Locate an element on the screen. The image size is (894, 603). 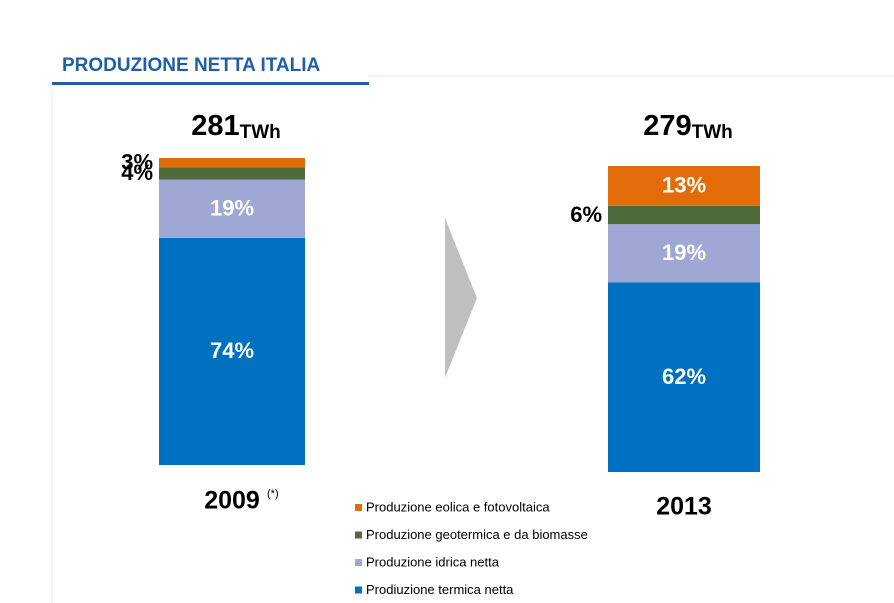
legend-label: Produzione geotermica e da biomasse is located at coordinates (477, 534).